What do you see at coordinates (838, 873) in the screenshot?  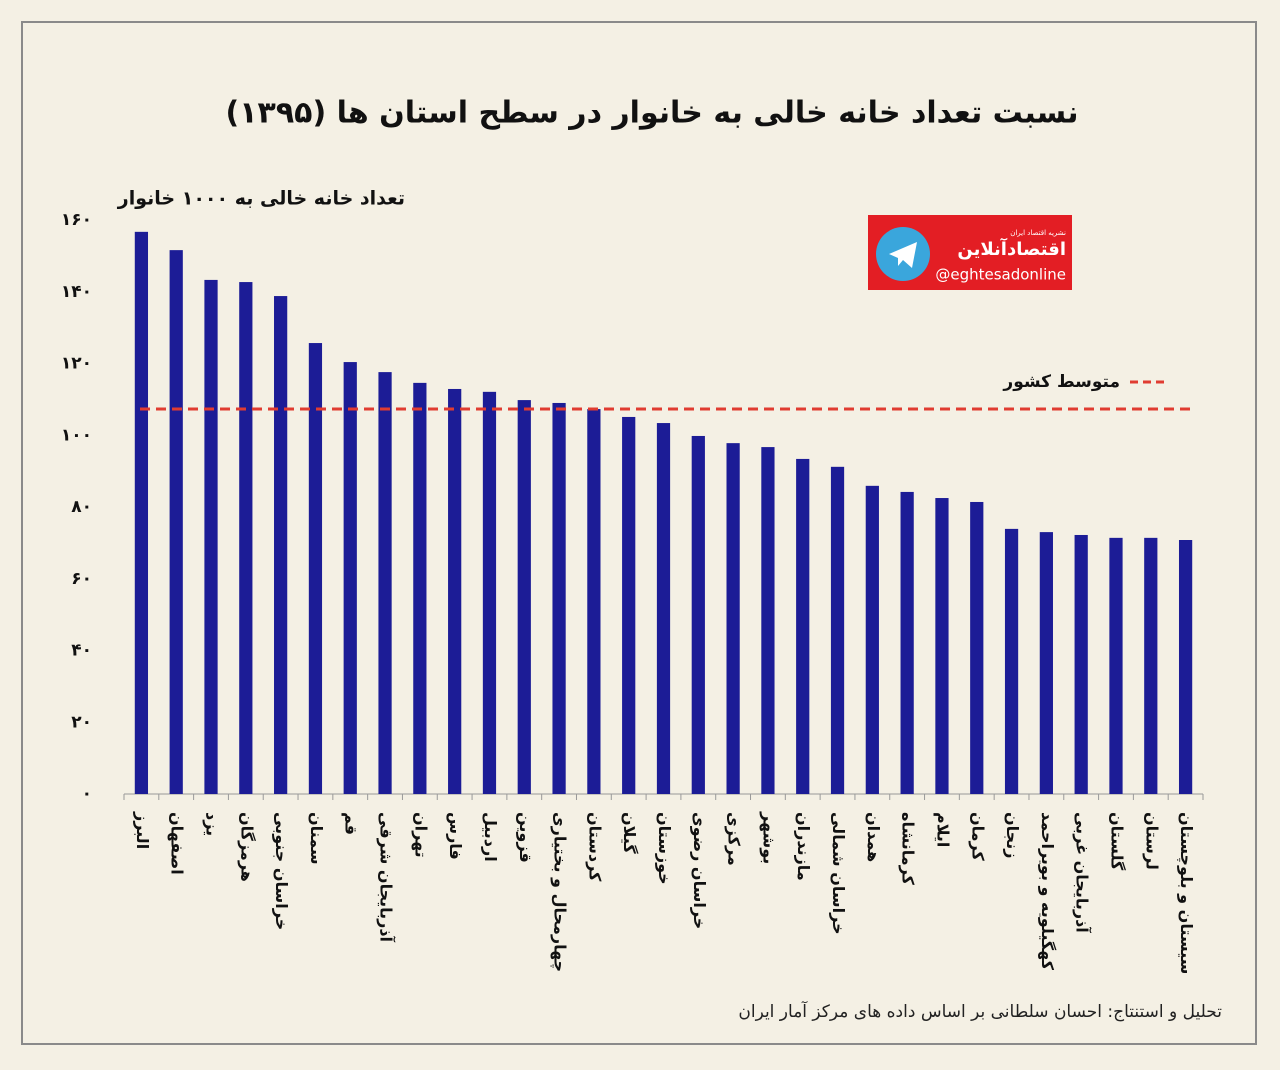 I see `x-tick-label: خراسان شمالی` at bounding box center [838, 873].